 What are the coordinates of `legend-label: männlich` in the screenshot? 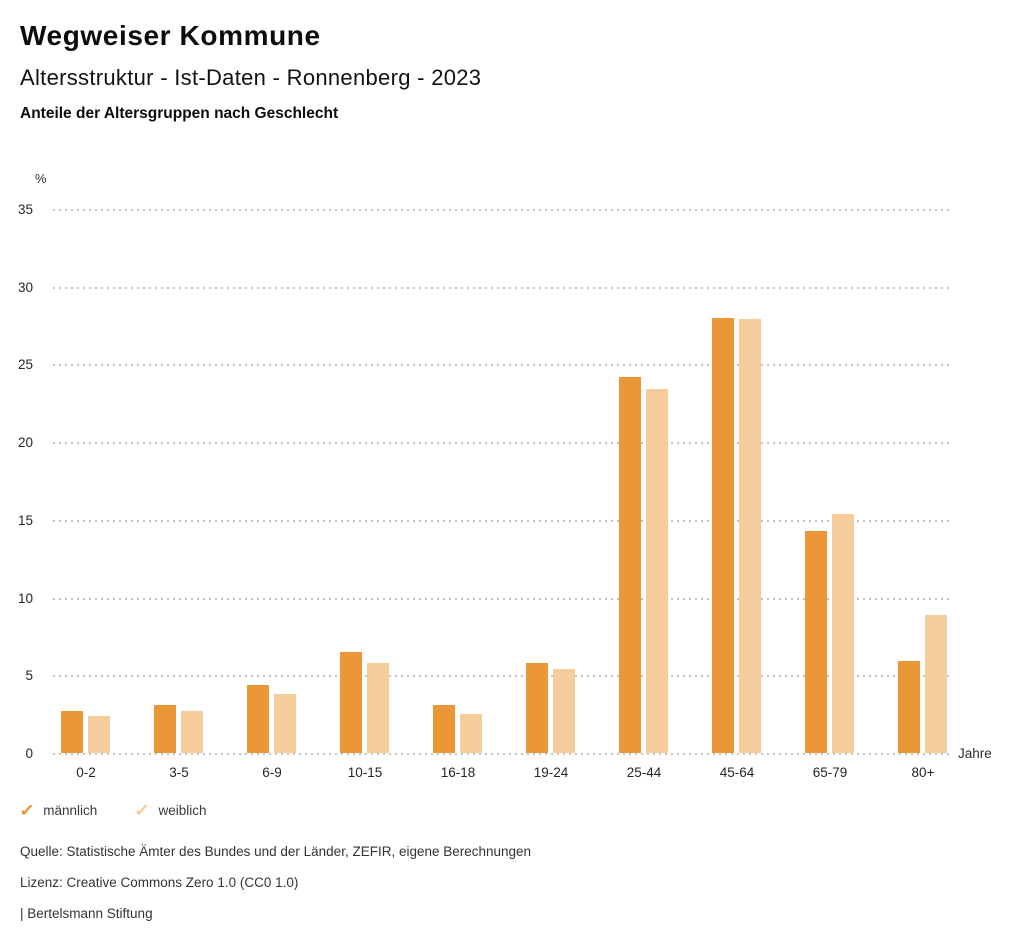 It's located at (70, 810).